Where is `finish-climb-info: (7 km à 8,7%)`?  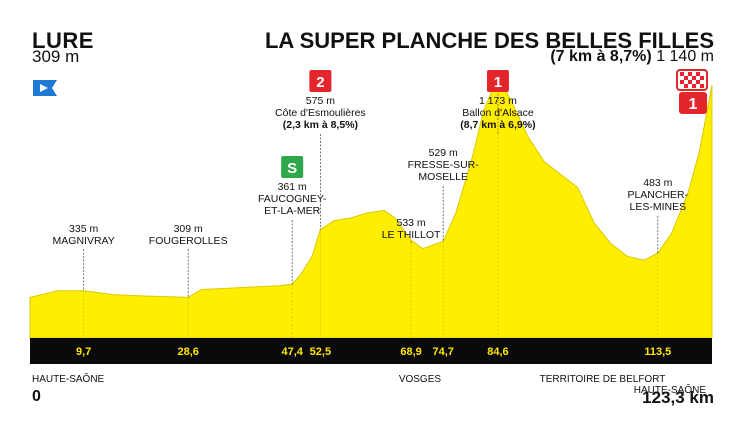 finish-climb-info: (7 km à 8,7%) is located at coordinates (601, 56).